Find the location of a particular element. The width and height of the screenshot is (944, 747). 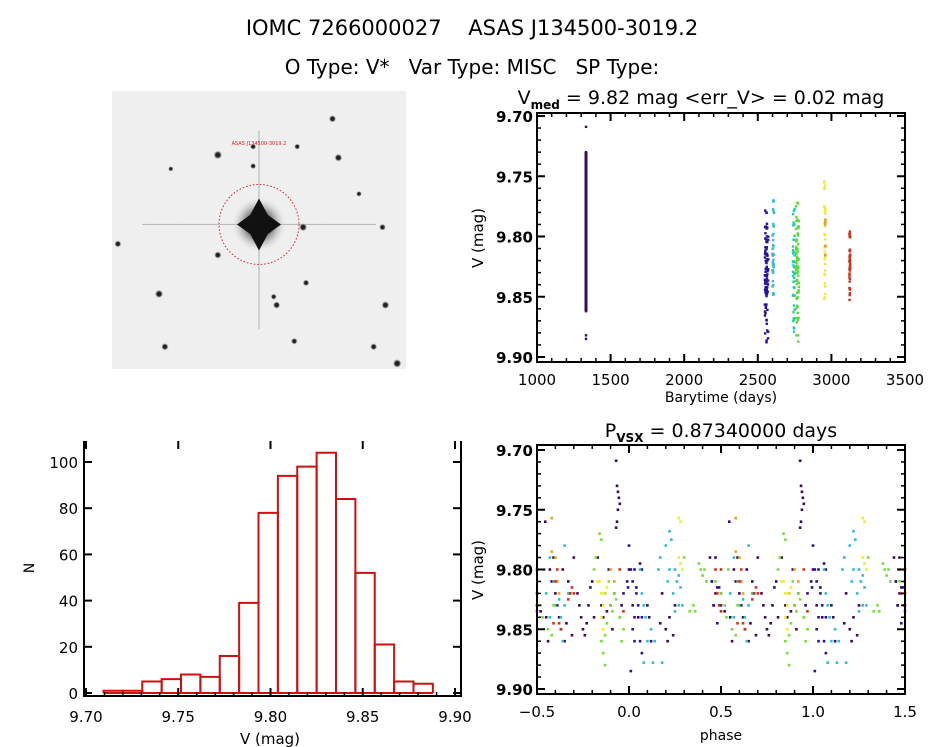

lightcurve-ylabel: V (mag) is located at coordinates (478, 238).